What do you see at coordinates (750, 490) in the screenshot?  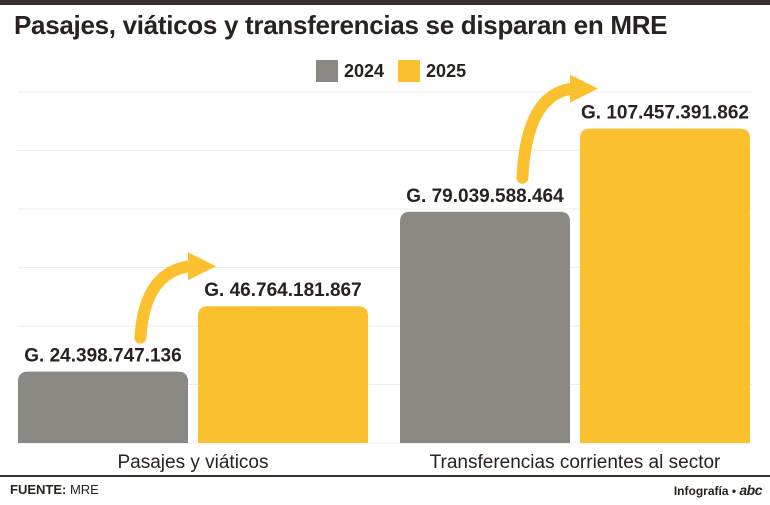 I see `abc-logo: abc` at bounding box center [750, 490].